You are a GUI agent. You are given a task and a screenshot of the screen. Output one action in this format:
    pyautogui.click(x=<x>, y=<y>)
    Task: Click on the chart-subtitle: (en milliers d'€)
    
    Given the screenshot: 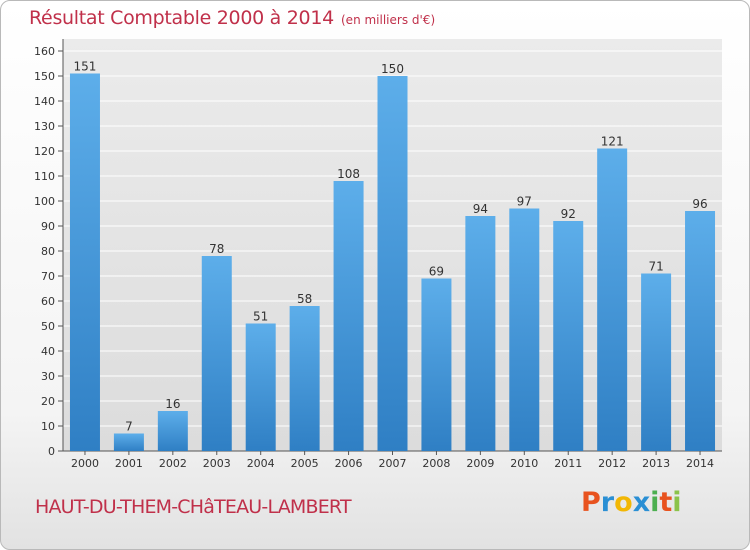 What is the action you would take?
    pyautogui.click(x=388, y=20)
    